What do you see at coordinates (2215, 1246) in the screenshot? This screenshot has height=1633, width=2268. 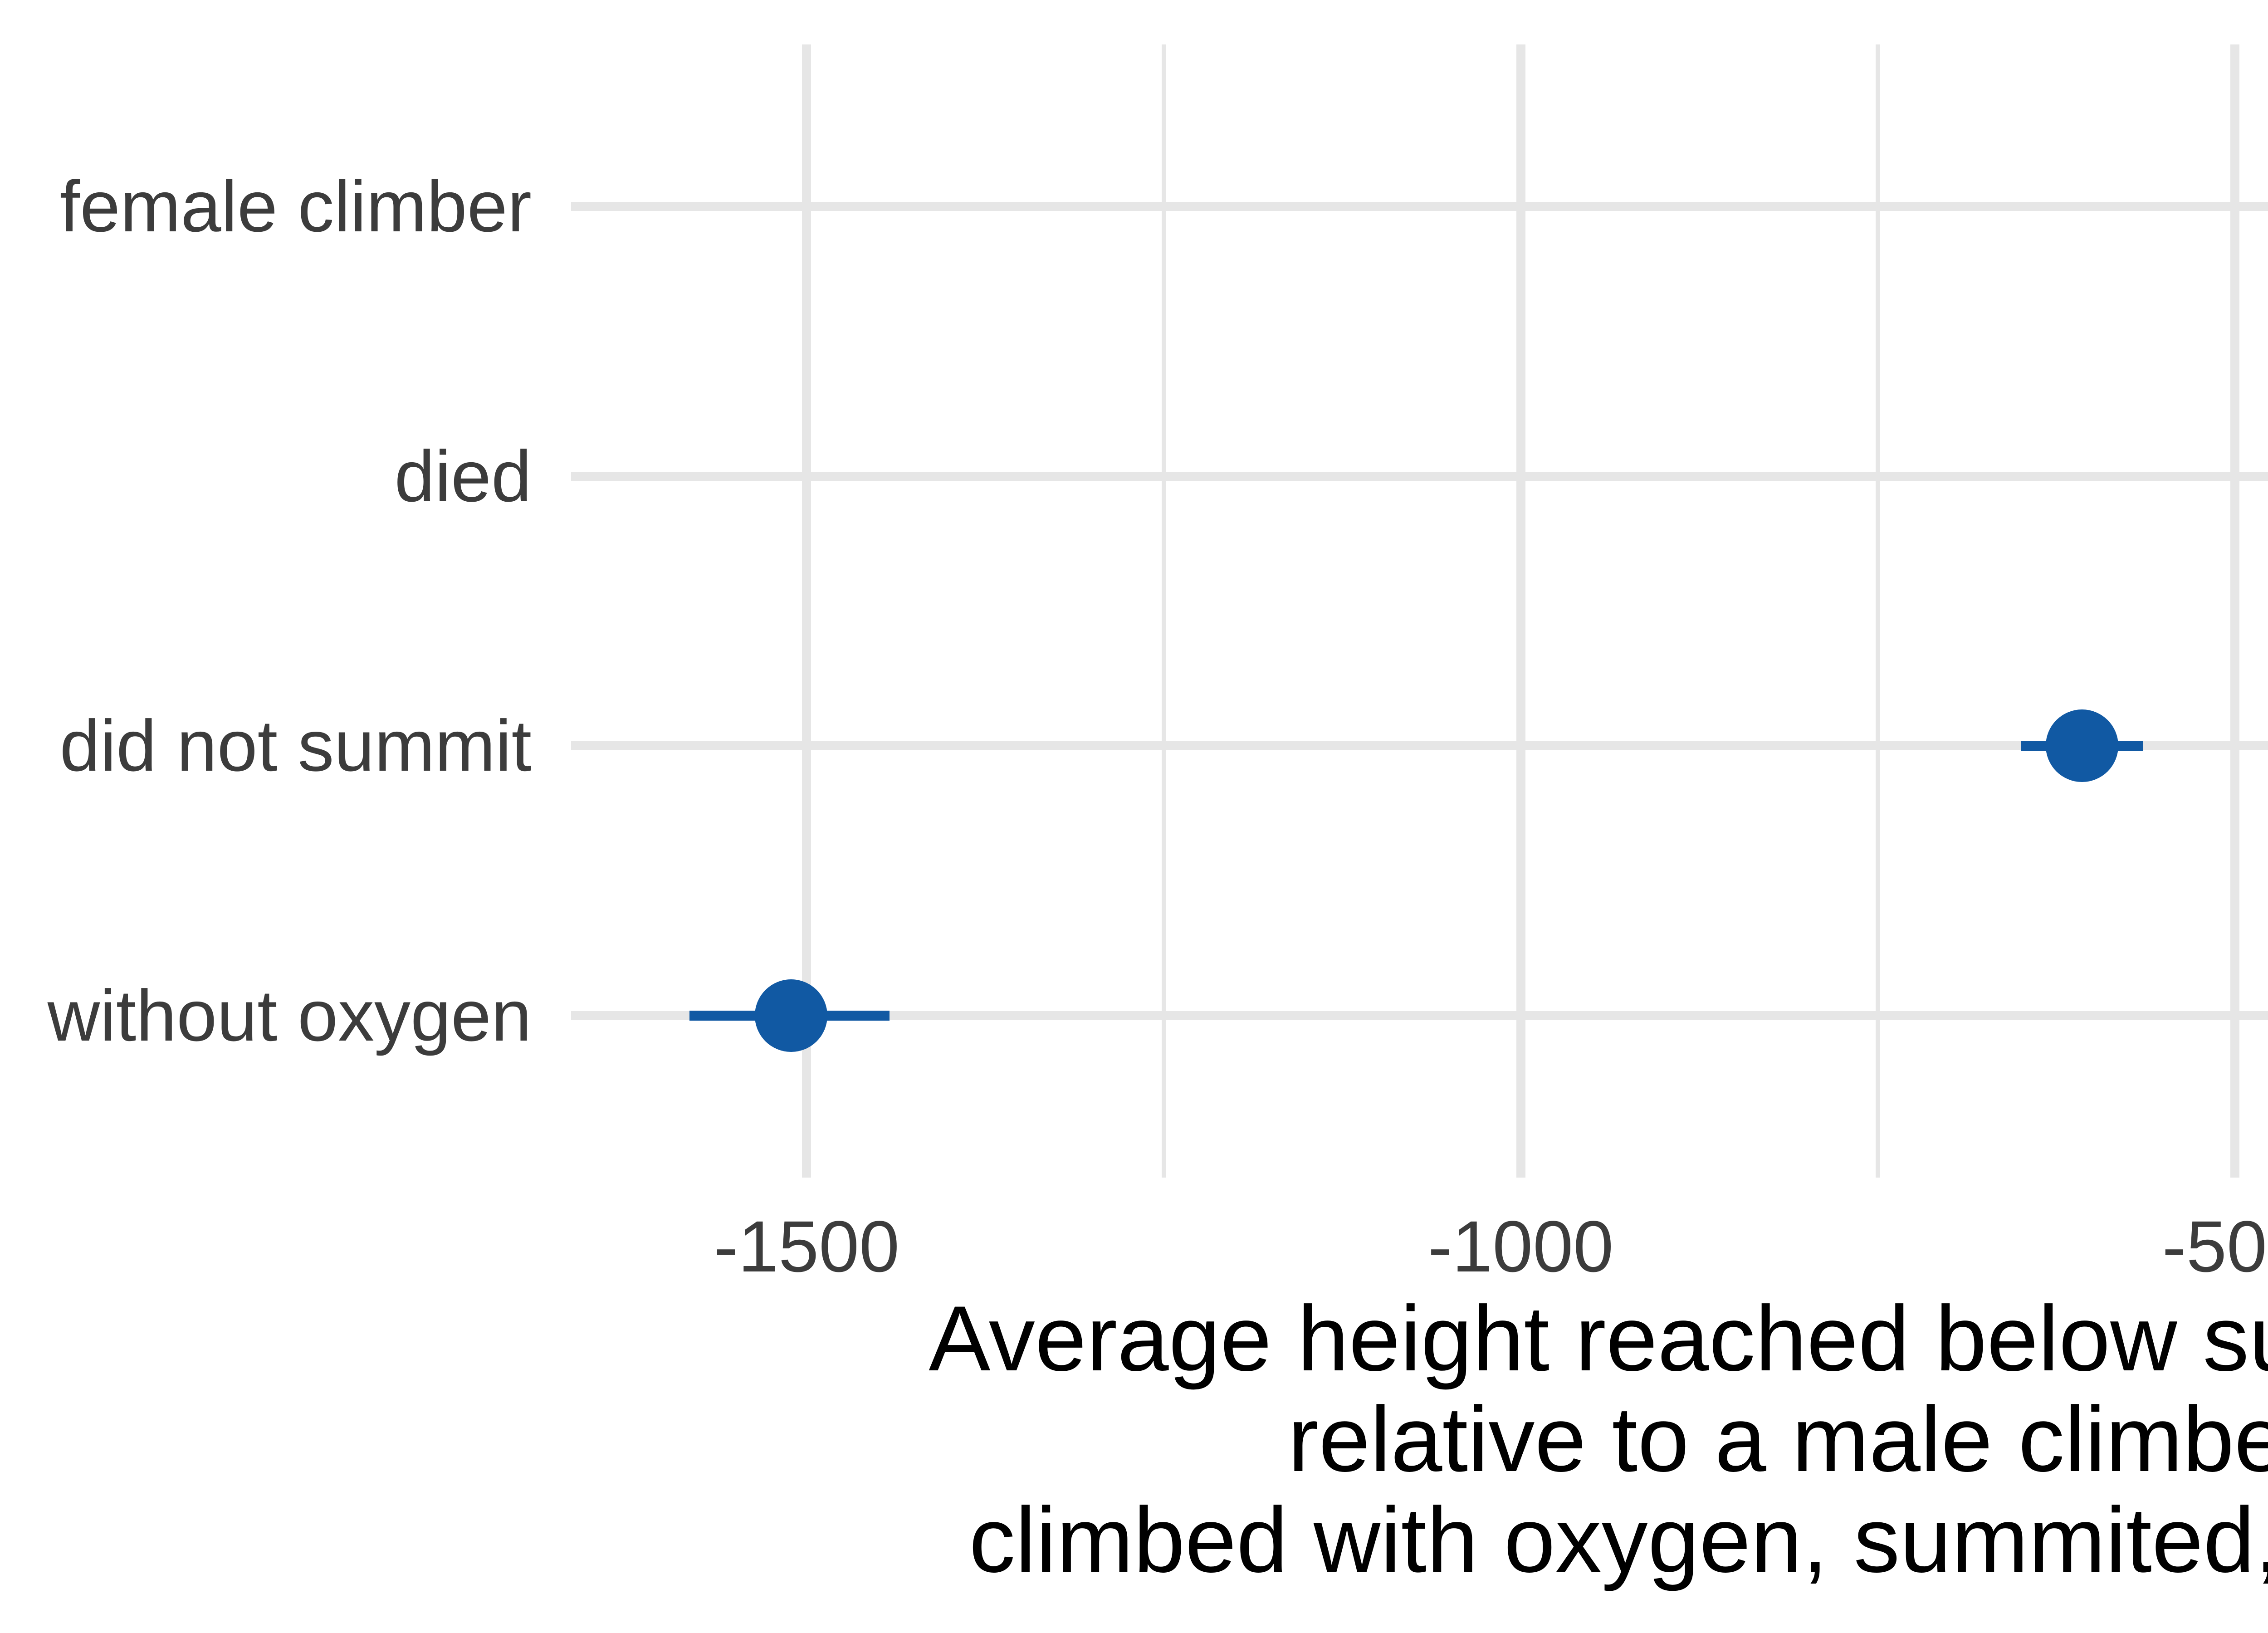 I see `x-tick-label--500: -500` at bounding box center [2215, 1246].